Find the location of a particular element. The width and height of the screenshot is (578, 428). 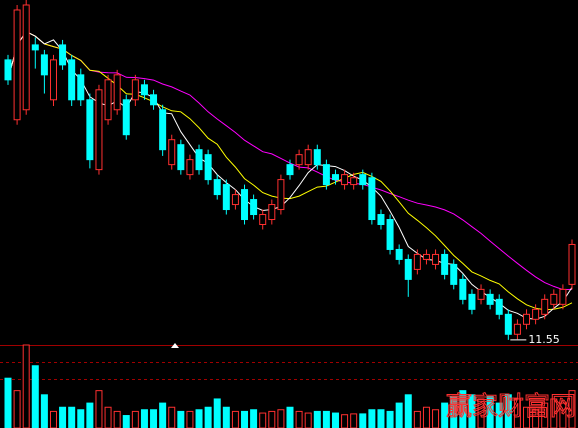

marker-triangle is located at coordinates (175, 345).